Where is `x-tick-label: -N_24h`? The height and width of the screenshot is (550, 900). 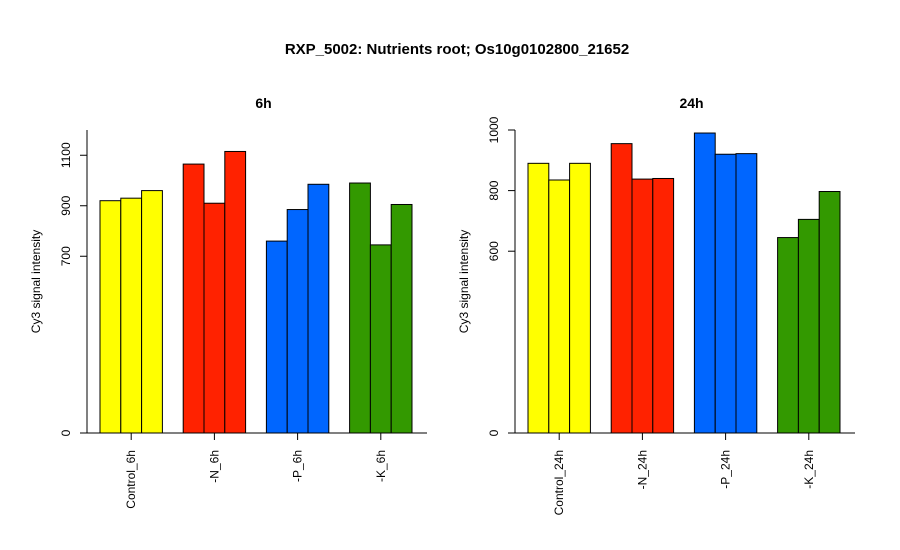
x-tick-label: -N_24h is located at coordinates (642, 469).